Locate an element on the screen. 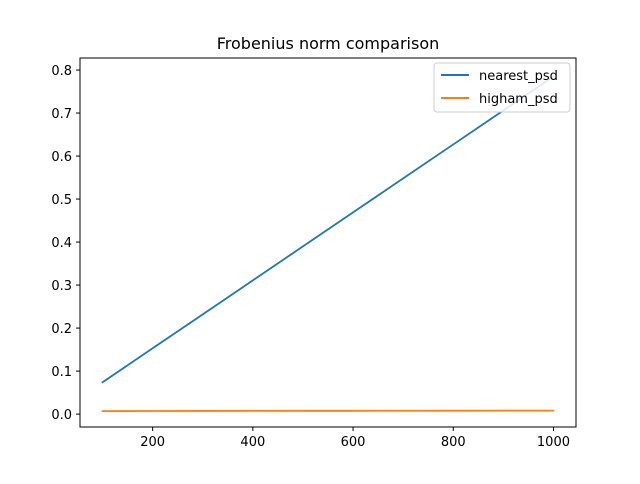 Image resolution: width=640 pixels, height=484 pixels. y-tick-label: 0.3 is located at coordinates (61, 286).